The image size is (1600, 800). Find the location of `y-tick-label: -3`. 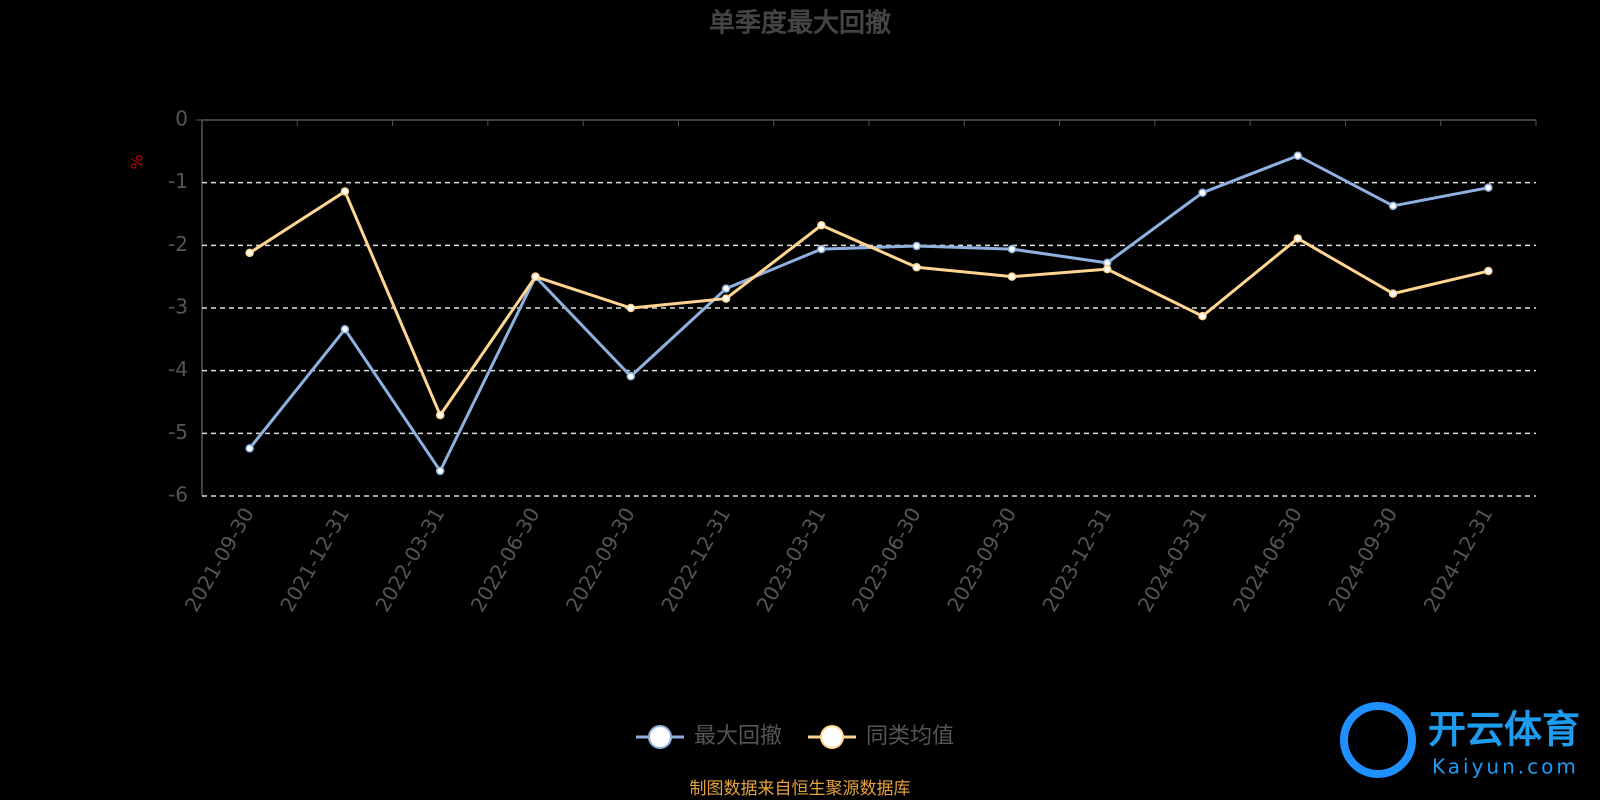

y-tick-label: -3 is located at coordinates (178, 307).